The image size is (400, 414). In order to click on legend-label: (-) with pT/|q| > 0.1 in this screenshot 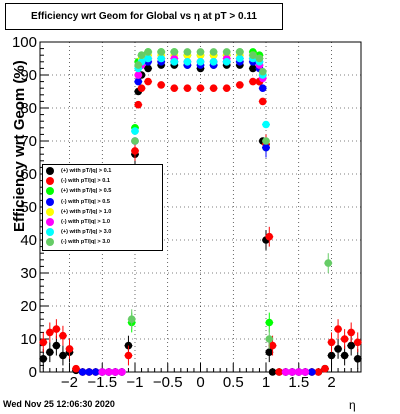, I will do `click(85, 181)`.